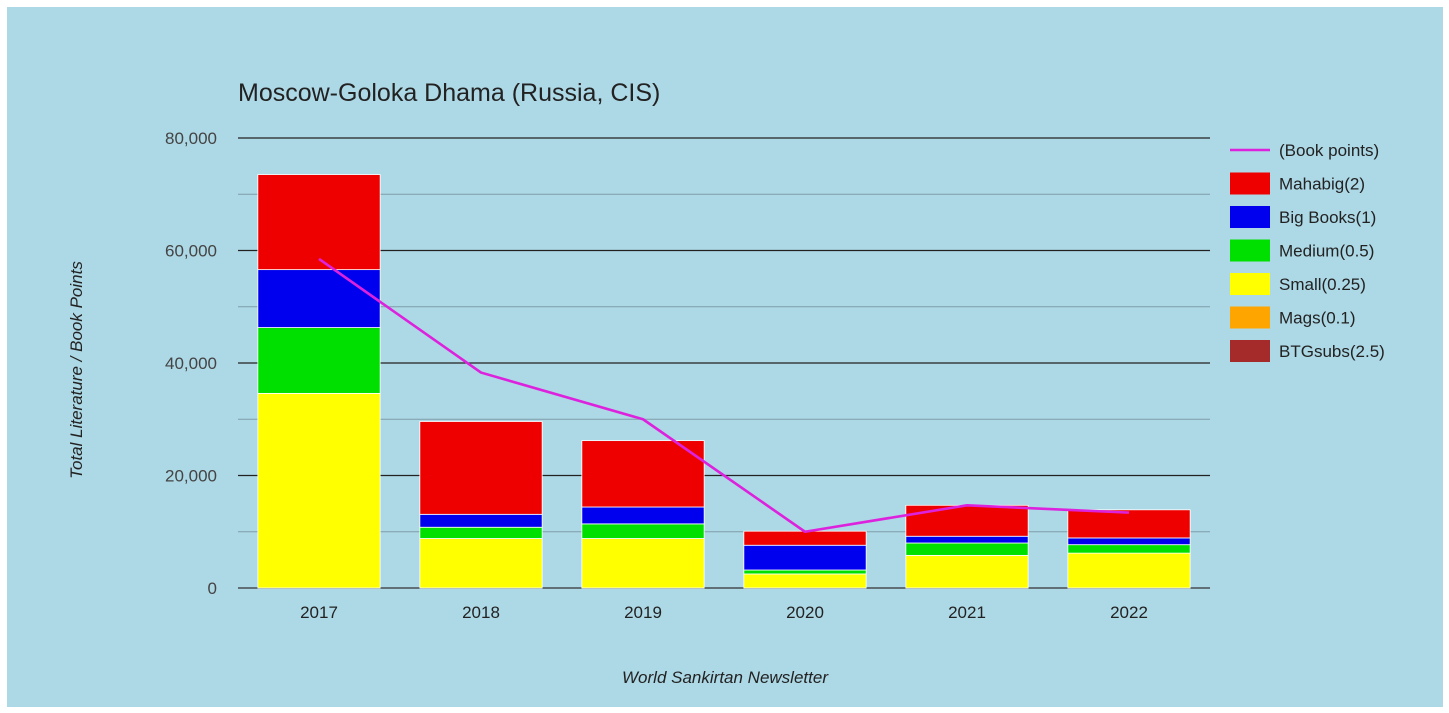 The image size is (1449, 713). Describe the element at coordinates (1326, 251) in the screenshot. I see `legend-label: Medium(0.5)` at that location.